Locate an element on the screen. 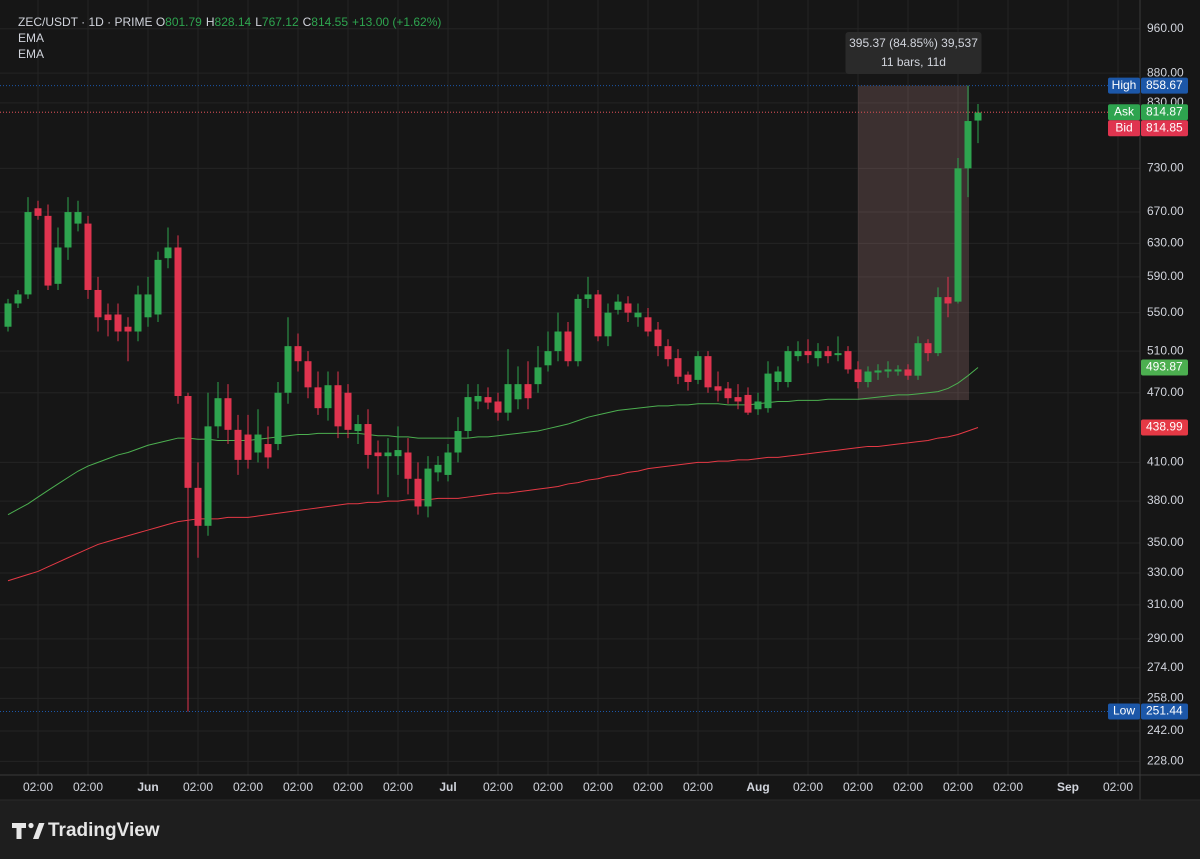 The height and width of the screenshot is (859, 1200). y-tick-label: 510.00 is located at coordinates (1165, 350).